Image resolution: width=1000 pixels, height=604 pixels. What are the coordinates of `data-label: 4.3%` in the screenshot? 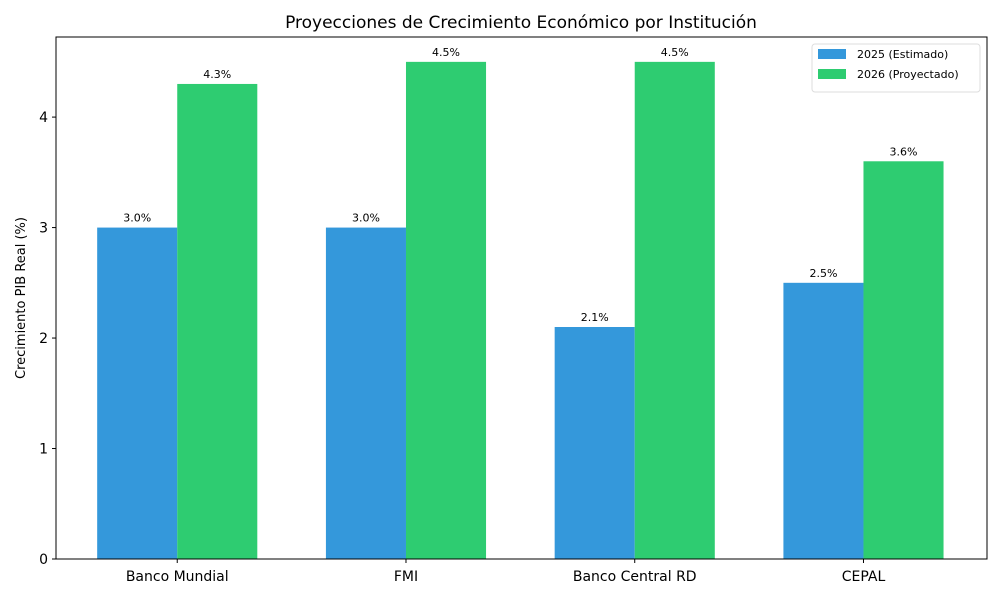 It's located at (217, 74).